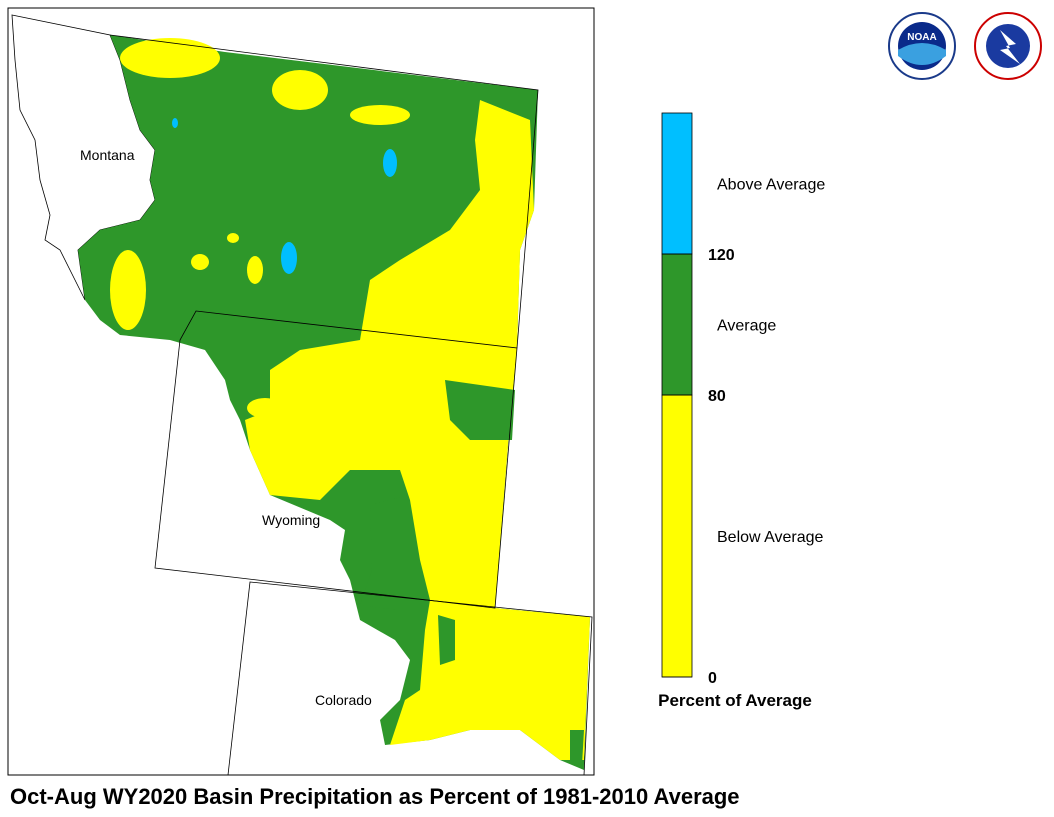  Describe the element at coordinates (770, 537) in the screenshot. I see `legend-label: Below Average` at that location.